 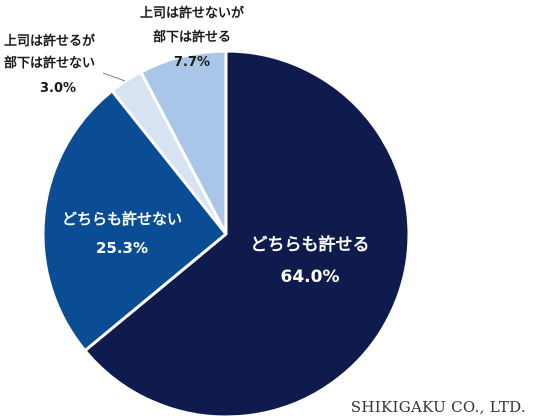 I want to click on slice-label-boss-ng-line1: 上司は許せないが, so click(x=192, y=13).